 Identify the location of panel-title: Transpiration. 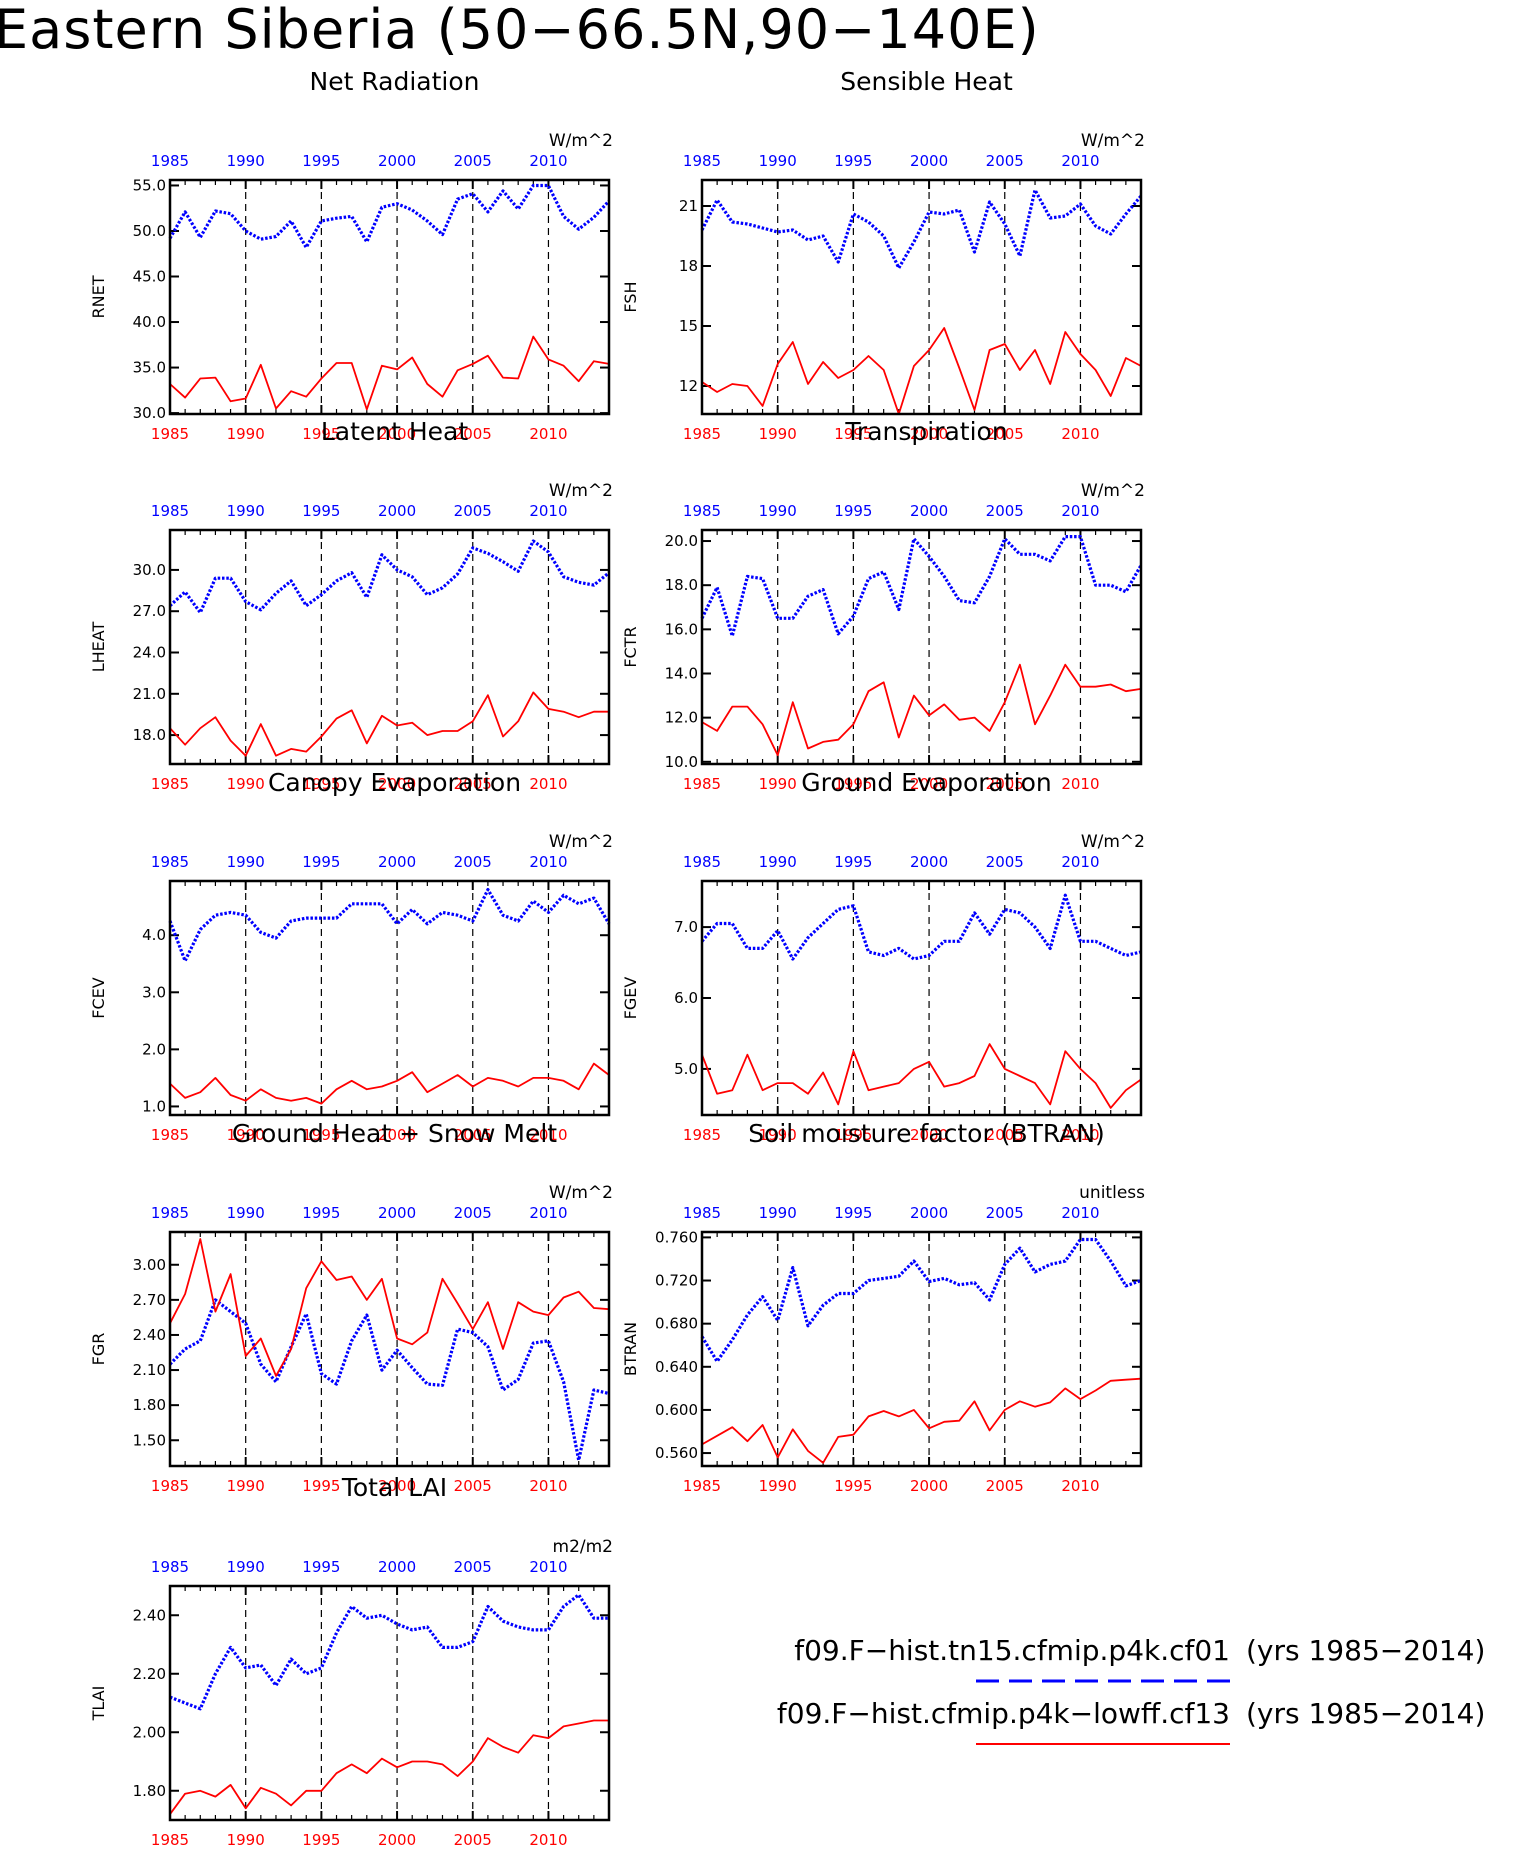
(925, 431).